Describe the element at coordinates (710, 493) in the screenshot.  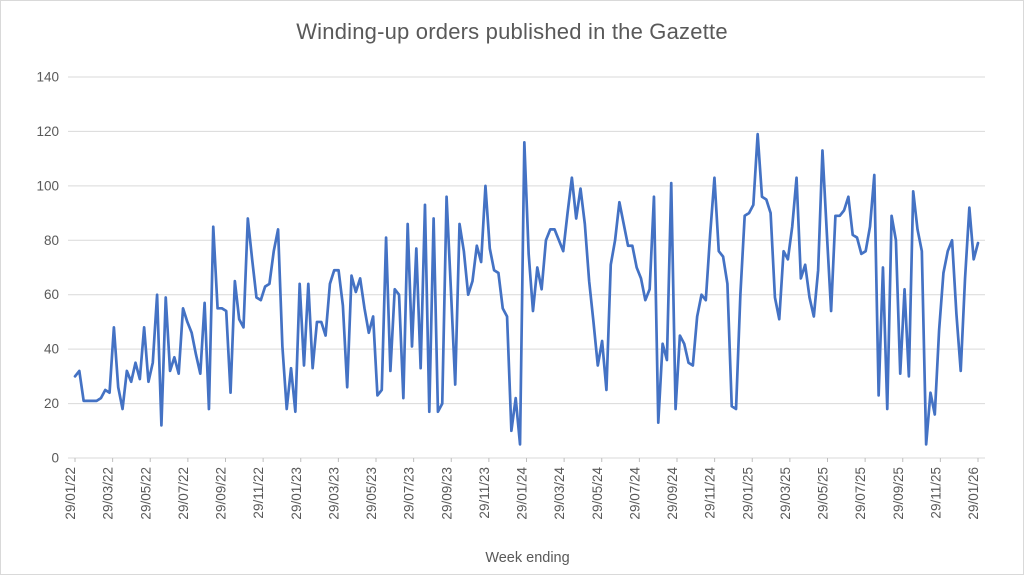
I see `x-axis-label: 29/11/24` at that location.